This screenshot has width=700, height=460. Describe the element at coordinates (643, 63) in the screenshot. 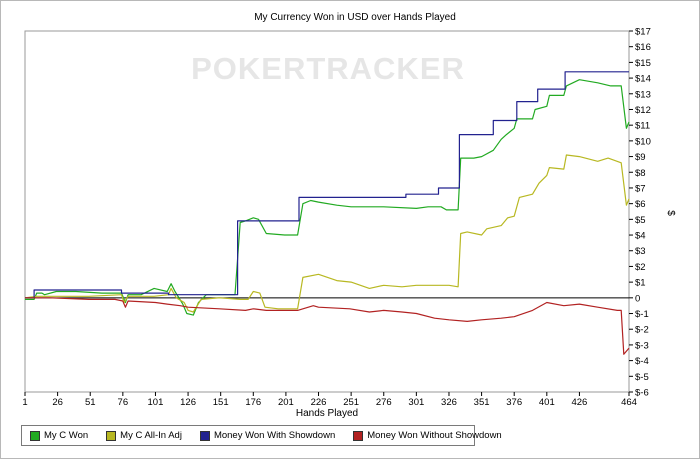

I see `y-tick-label: $15` at that location.